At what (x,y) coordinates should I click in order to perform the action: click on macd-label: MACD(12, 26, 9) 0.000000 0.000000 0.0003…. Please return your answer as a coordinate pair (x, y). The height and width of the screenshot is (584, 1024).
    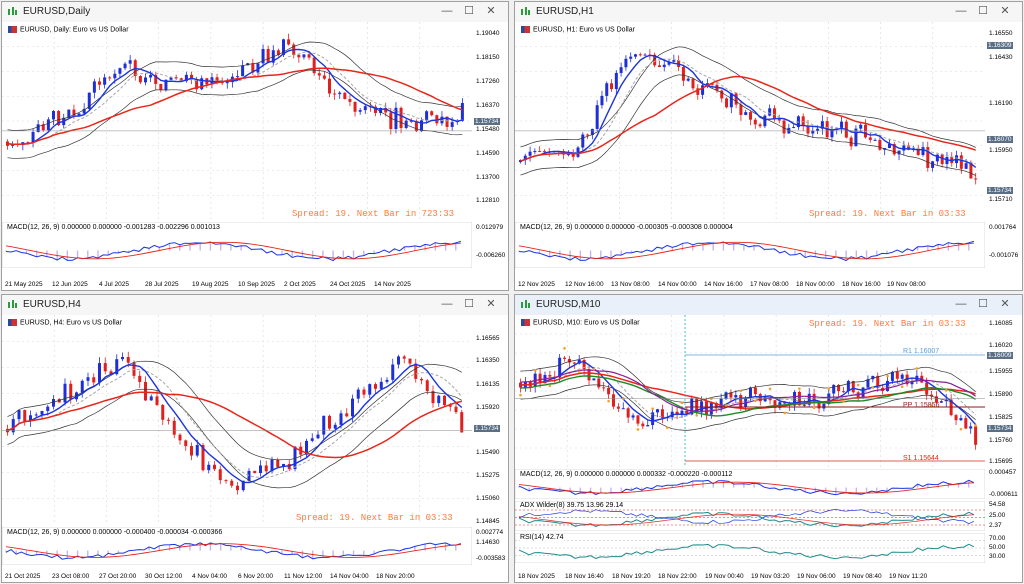
    Looking at the image, I should click on (626, 474).